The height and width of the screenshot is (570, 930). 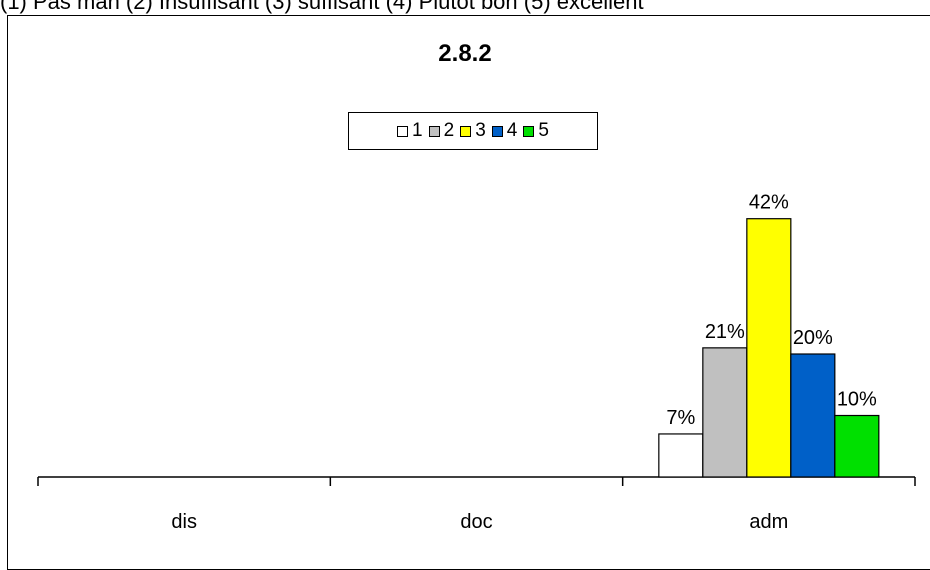 I want to click on chart-title: 2.8.2, so click(x=465, y=53).